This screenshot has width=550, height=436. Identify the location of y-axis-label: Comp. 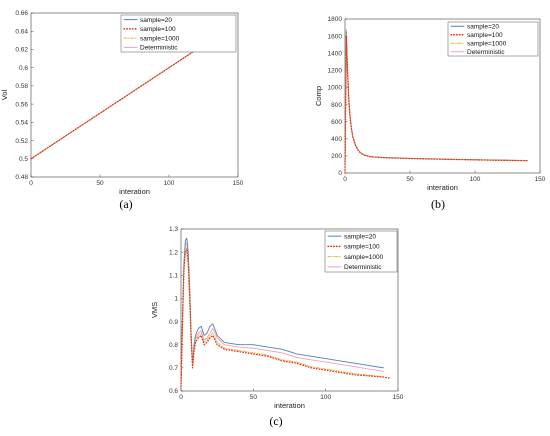
(318, 96).